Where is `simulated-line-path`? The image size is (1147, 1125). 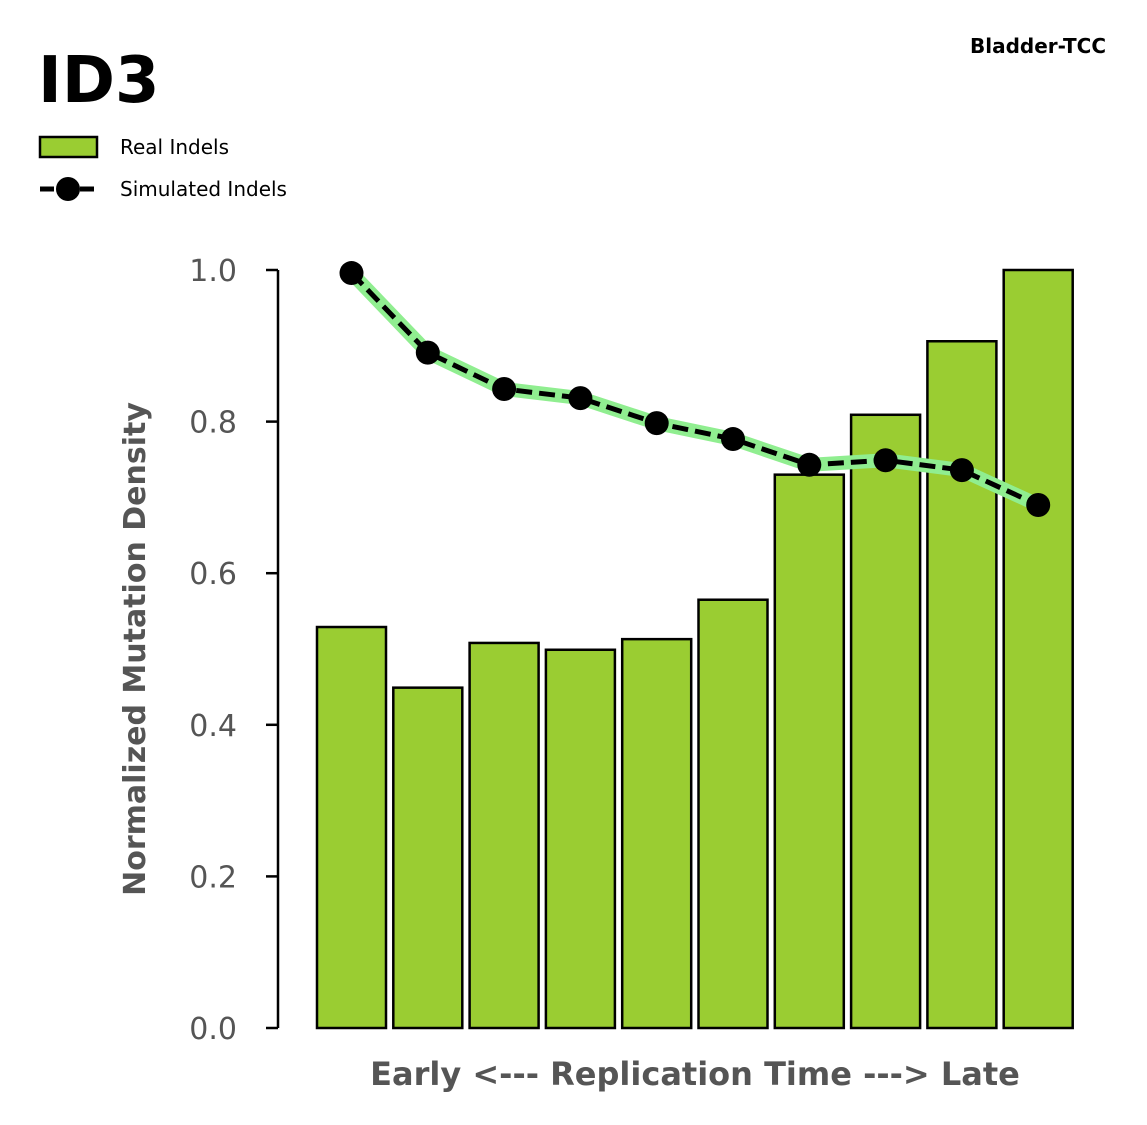
simulated-line-path is located at coordinates (694, 389).